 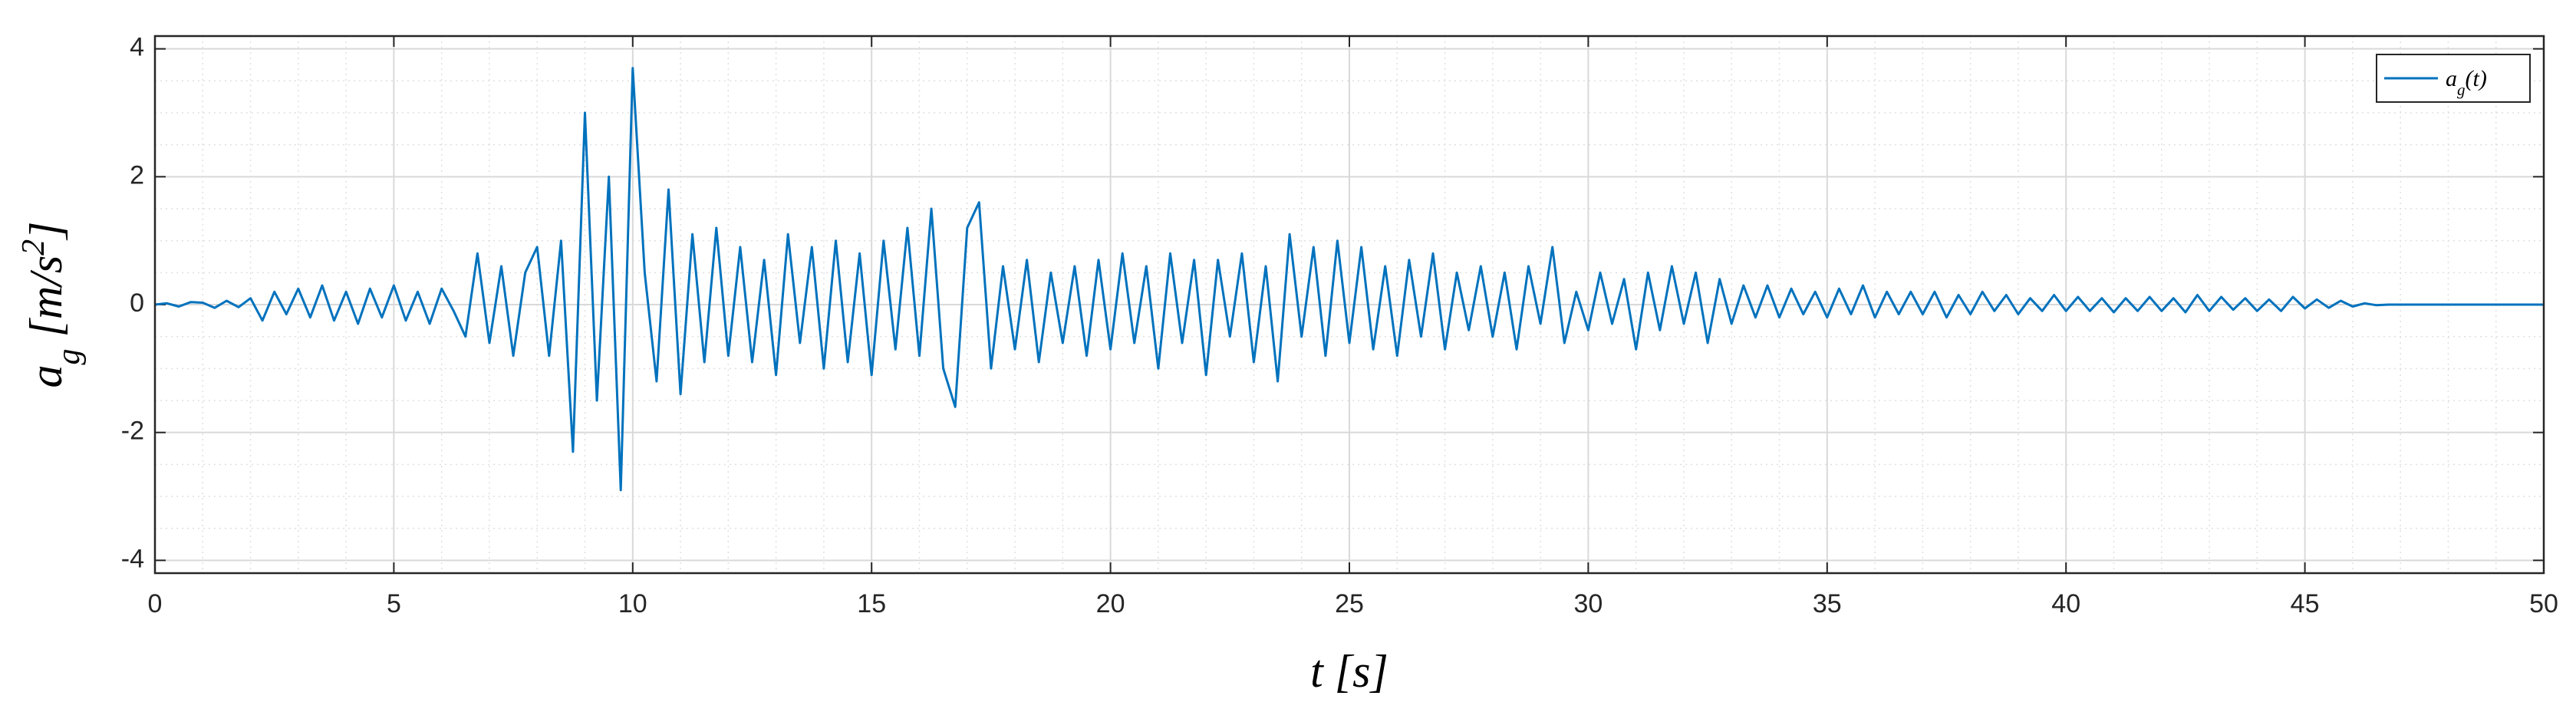 I want to click on x-tick-label: 20, so click(x=1110, y=603).